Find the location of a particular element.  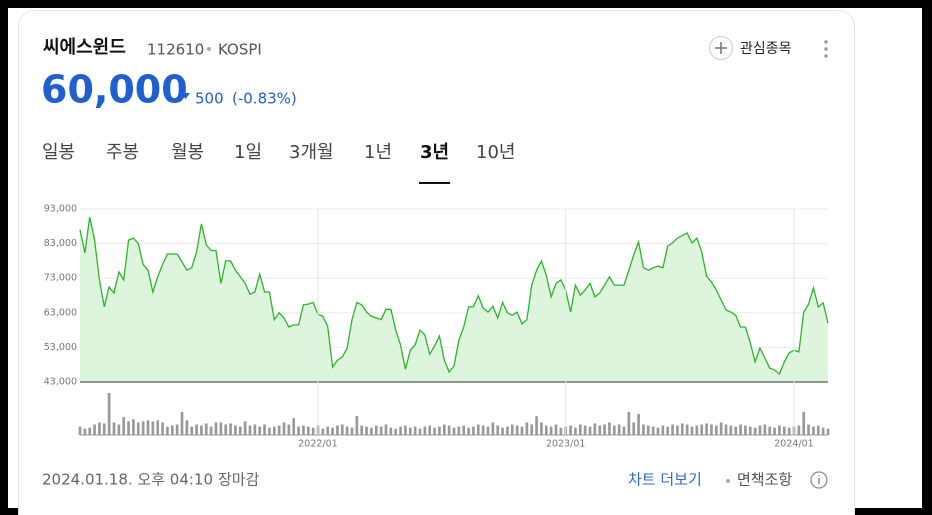

y-tick-label: 83,000 is located at coordinates (60, 243).